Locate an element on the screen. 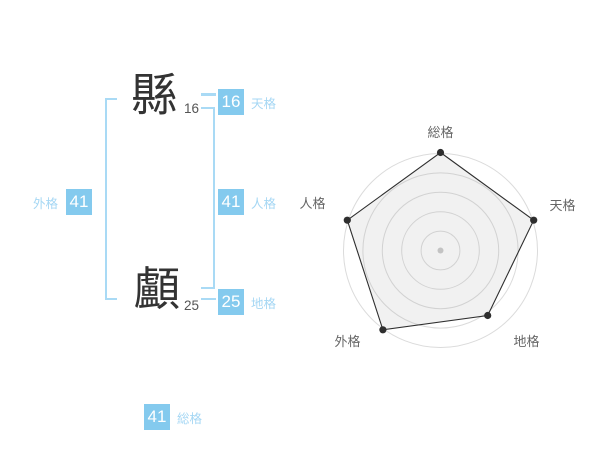 The height and width of the screenshot is (470, 600). surname-kanji: 縣 is located at coordinates (154, 95).